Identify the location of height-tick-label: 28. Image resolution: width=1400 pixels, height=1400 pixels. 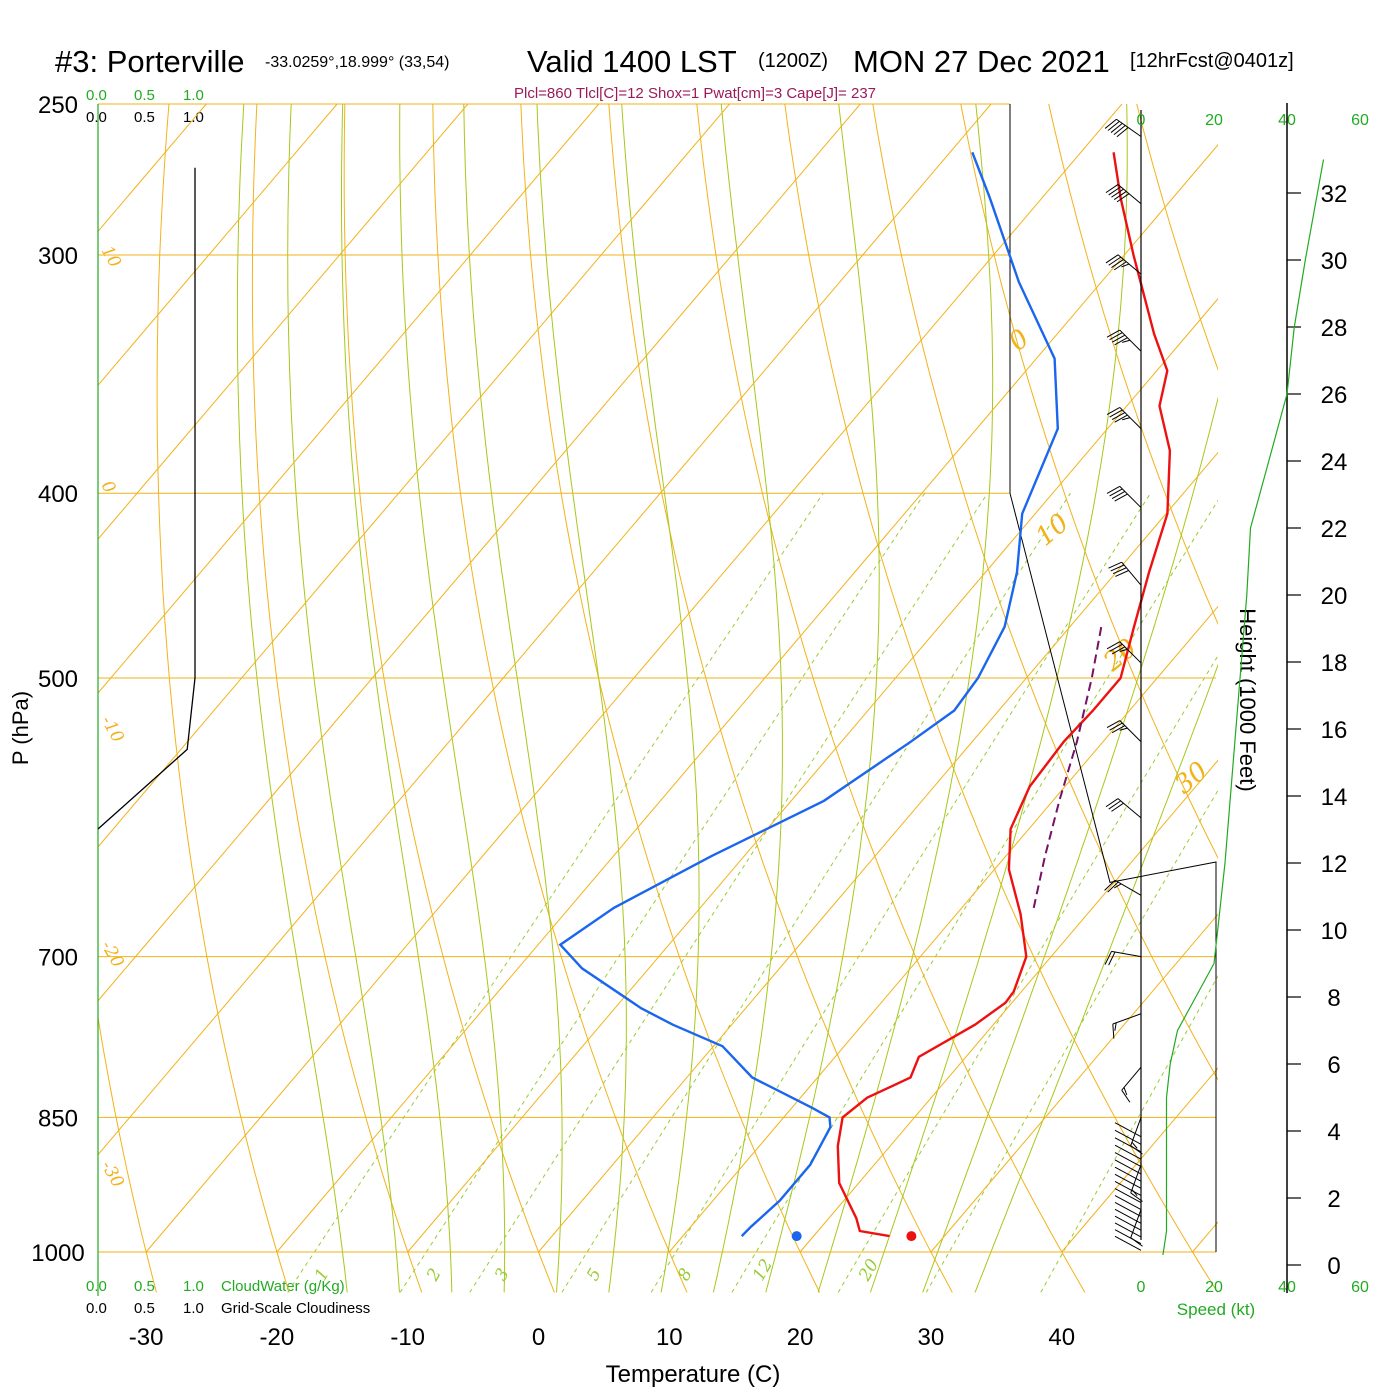
(1334, 328).